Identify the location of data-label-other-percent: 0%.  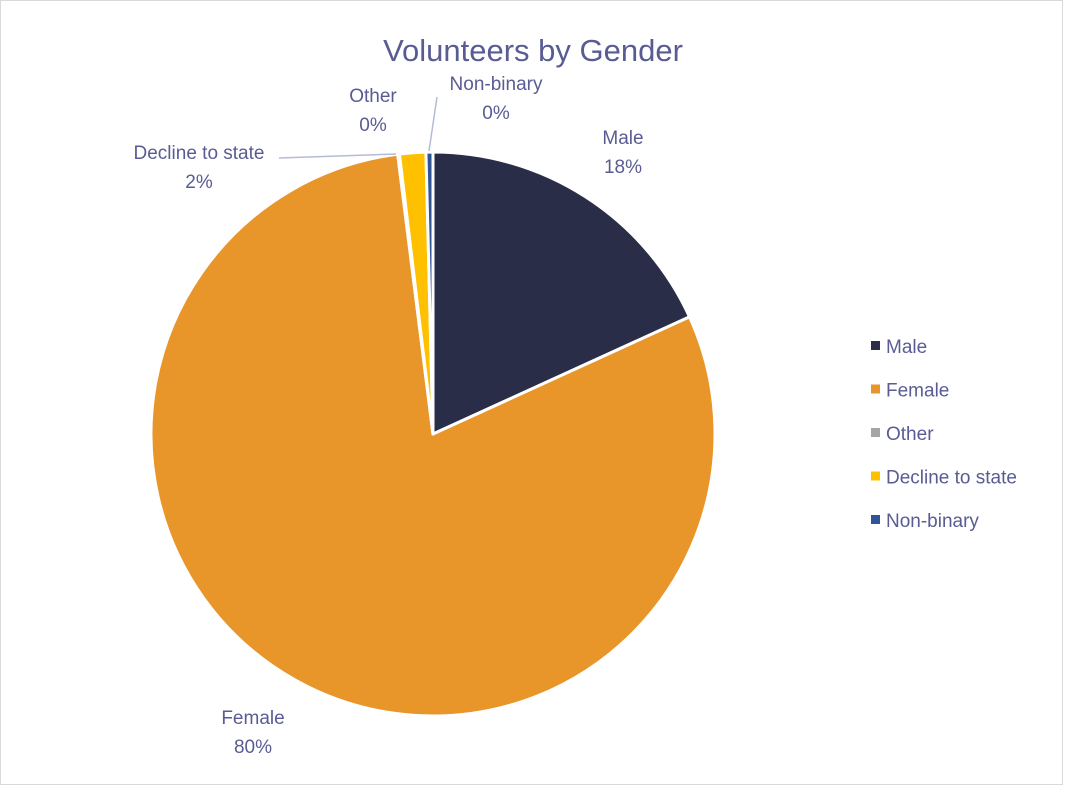
(373, 125).